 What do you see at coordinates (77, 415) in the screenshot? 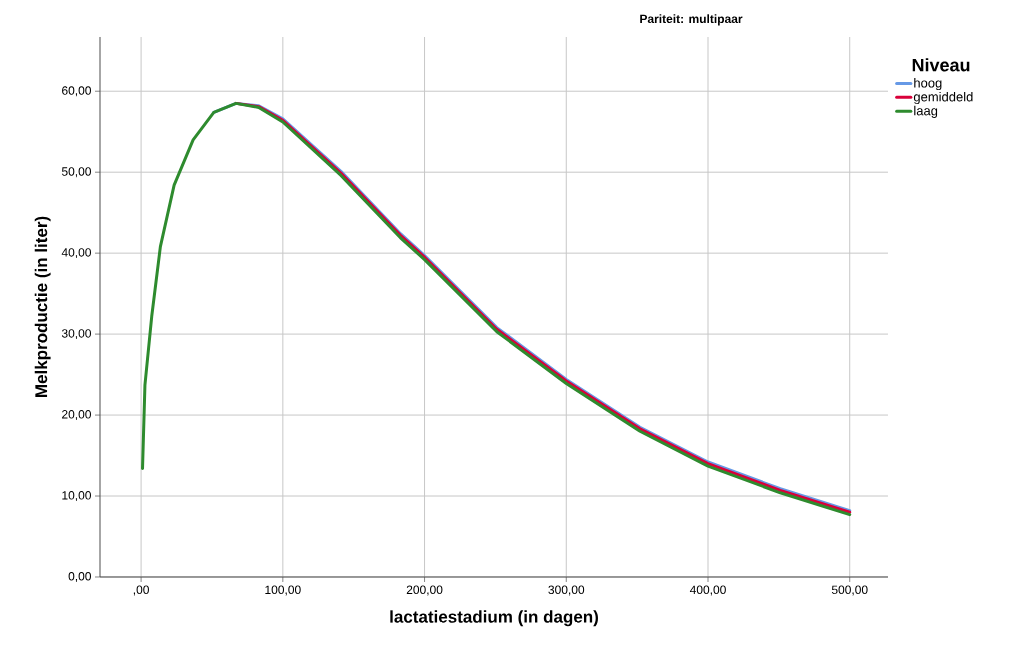
I see `y-tick-label: 20,00` at bounding box center [77, 415].